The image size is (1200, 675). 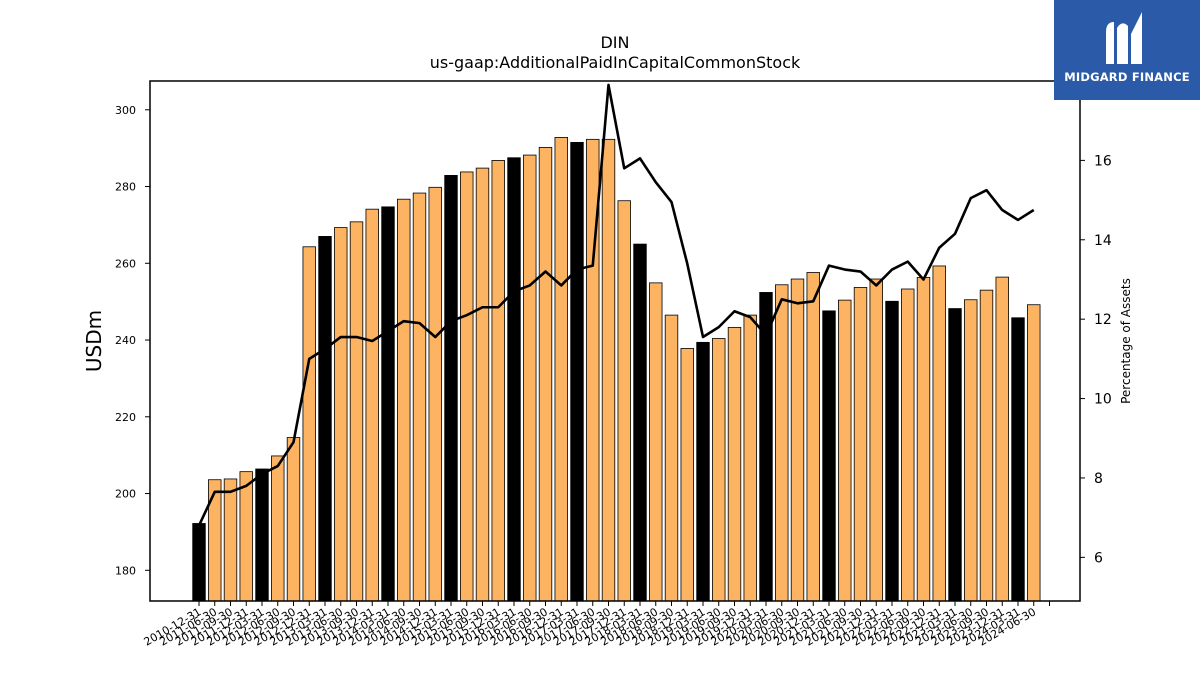 I want to click on midgard-finance-logo: MIDGARD FINANCE, so click(x=1127, y=50).